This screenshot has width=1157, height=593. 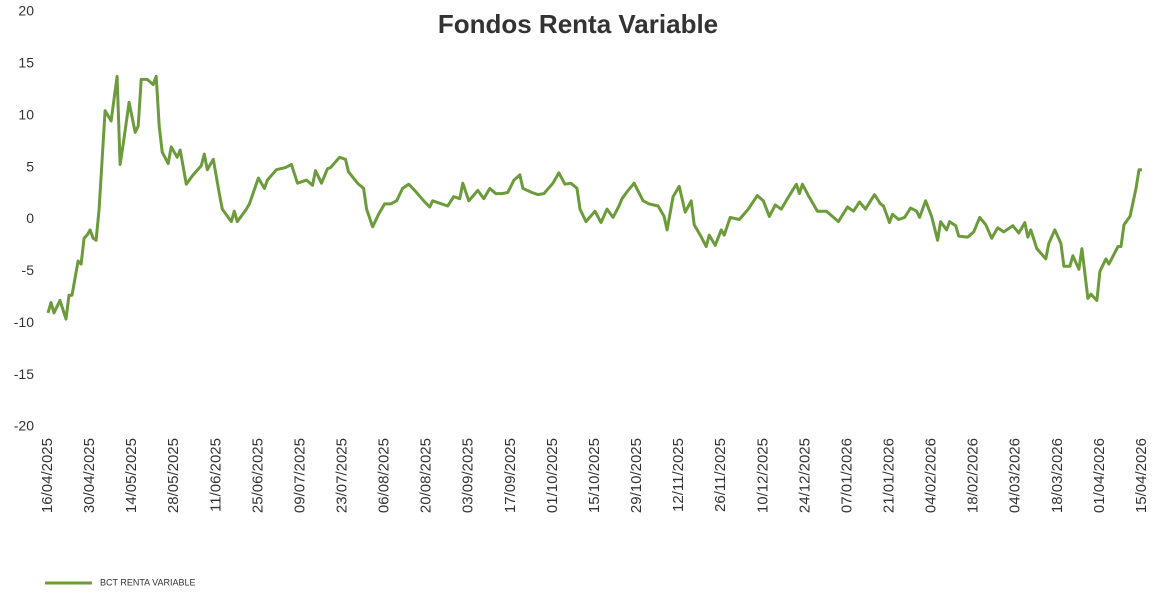 What do you see at coordinates (30, 166) in the screenshot?
I see `y-tick-label: 5` at bounding box center [30, 166].